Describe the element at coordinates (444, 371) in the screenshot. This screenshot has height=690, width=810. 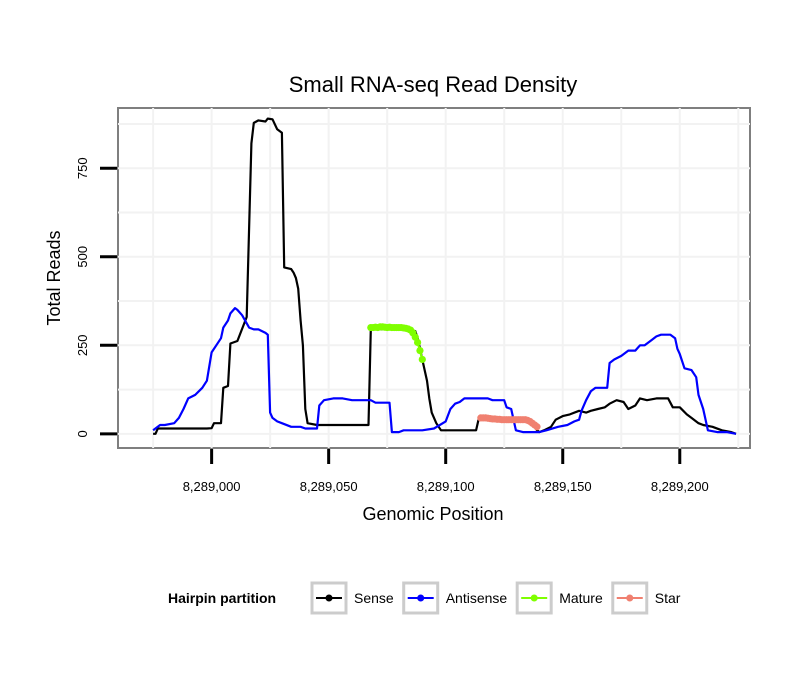
I see `series-line-antisense` at that location.